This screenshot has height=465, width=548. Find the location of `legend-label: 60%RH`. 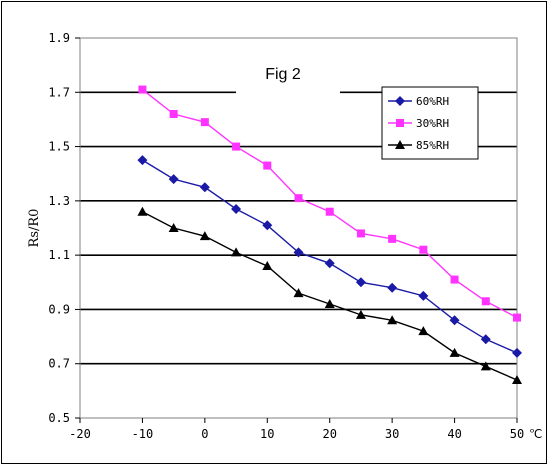

legend-label: 60%RH is located at coordinates (432, 101).